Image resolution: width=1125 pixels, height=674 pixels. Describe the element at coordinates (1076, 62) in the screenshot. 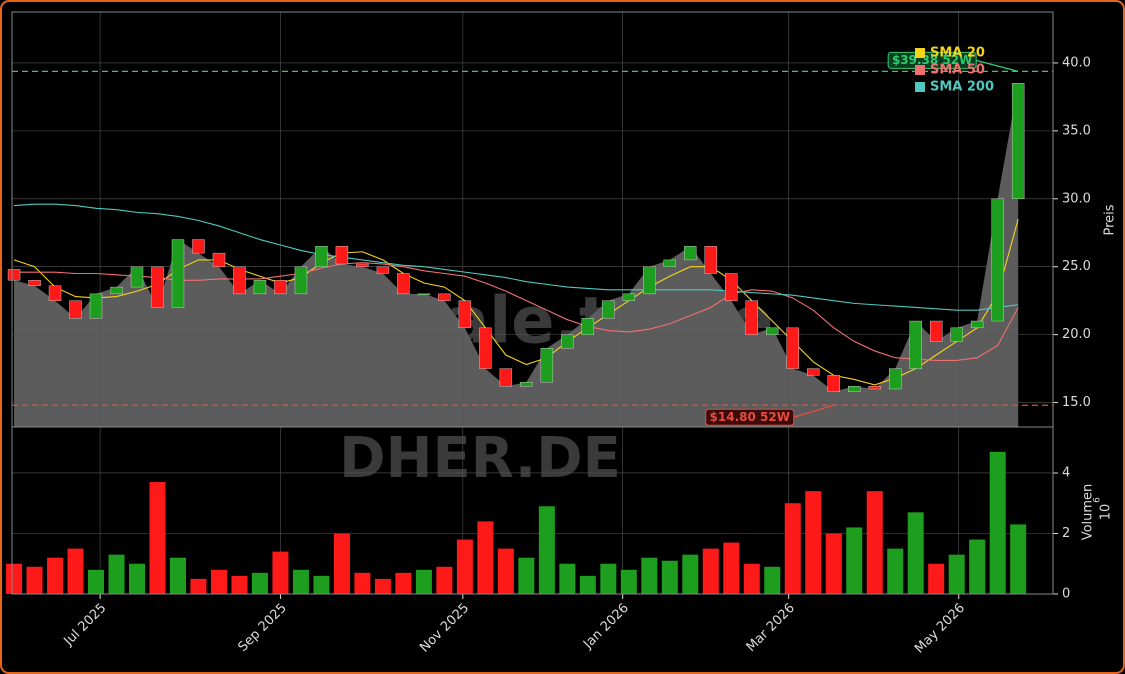

I see `y-tick-label: 40.0` at that location.